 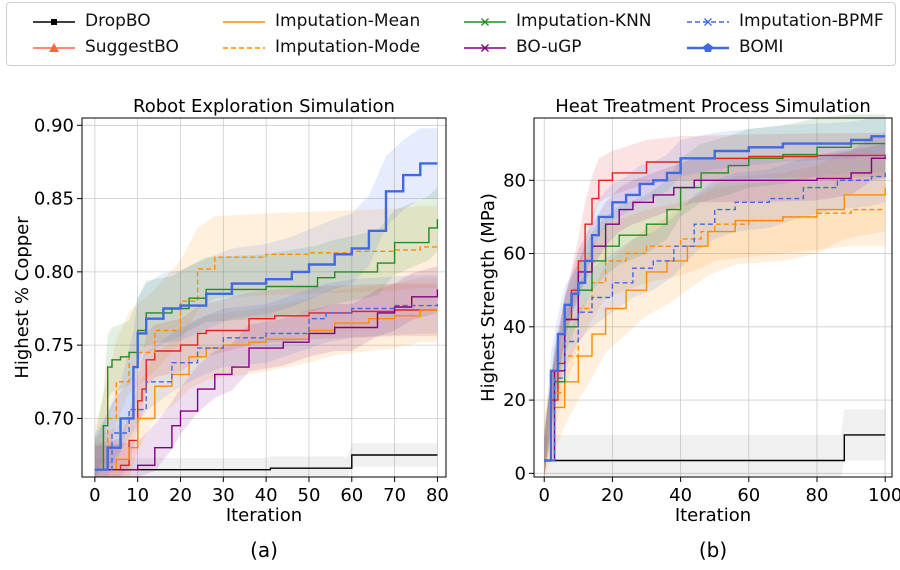 I want to click on legend-label: DropBO, so click(x=118, y=21).